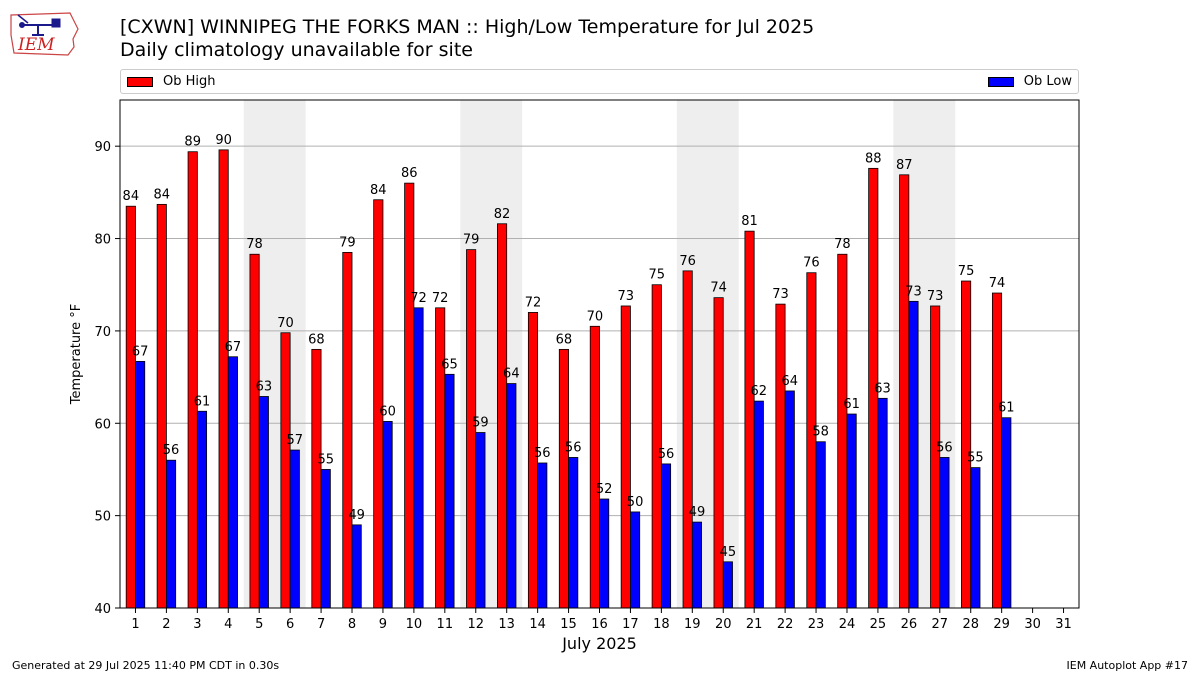 The image size is (1200, 675). I want to click on low-label-24: 61, so click(851, 404).